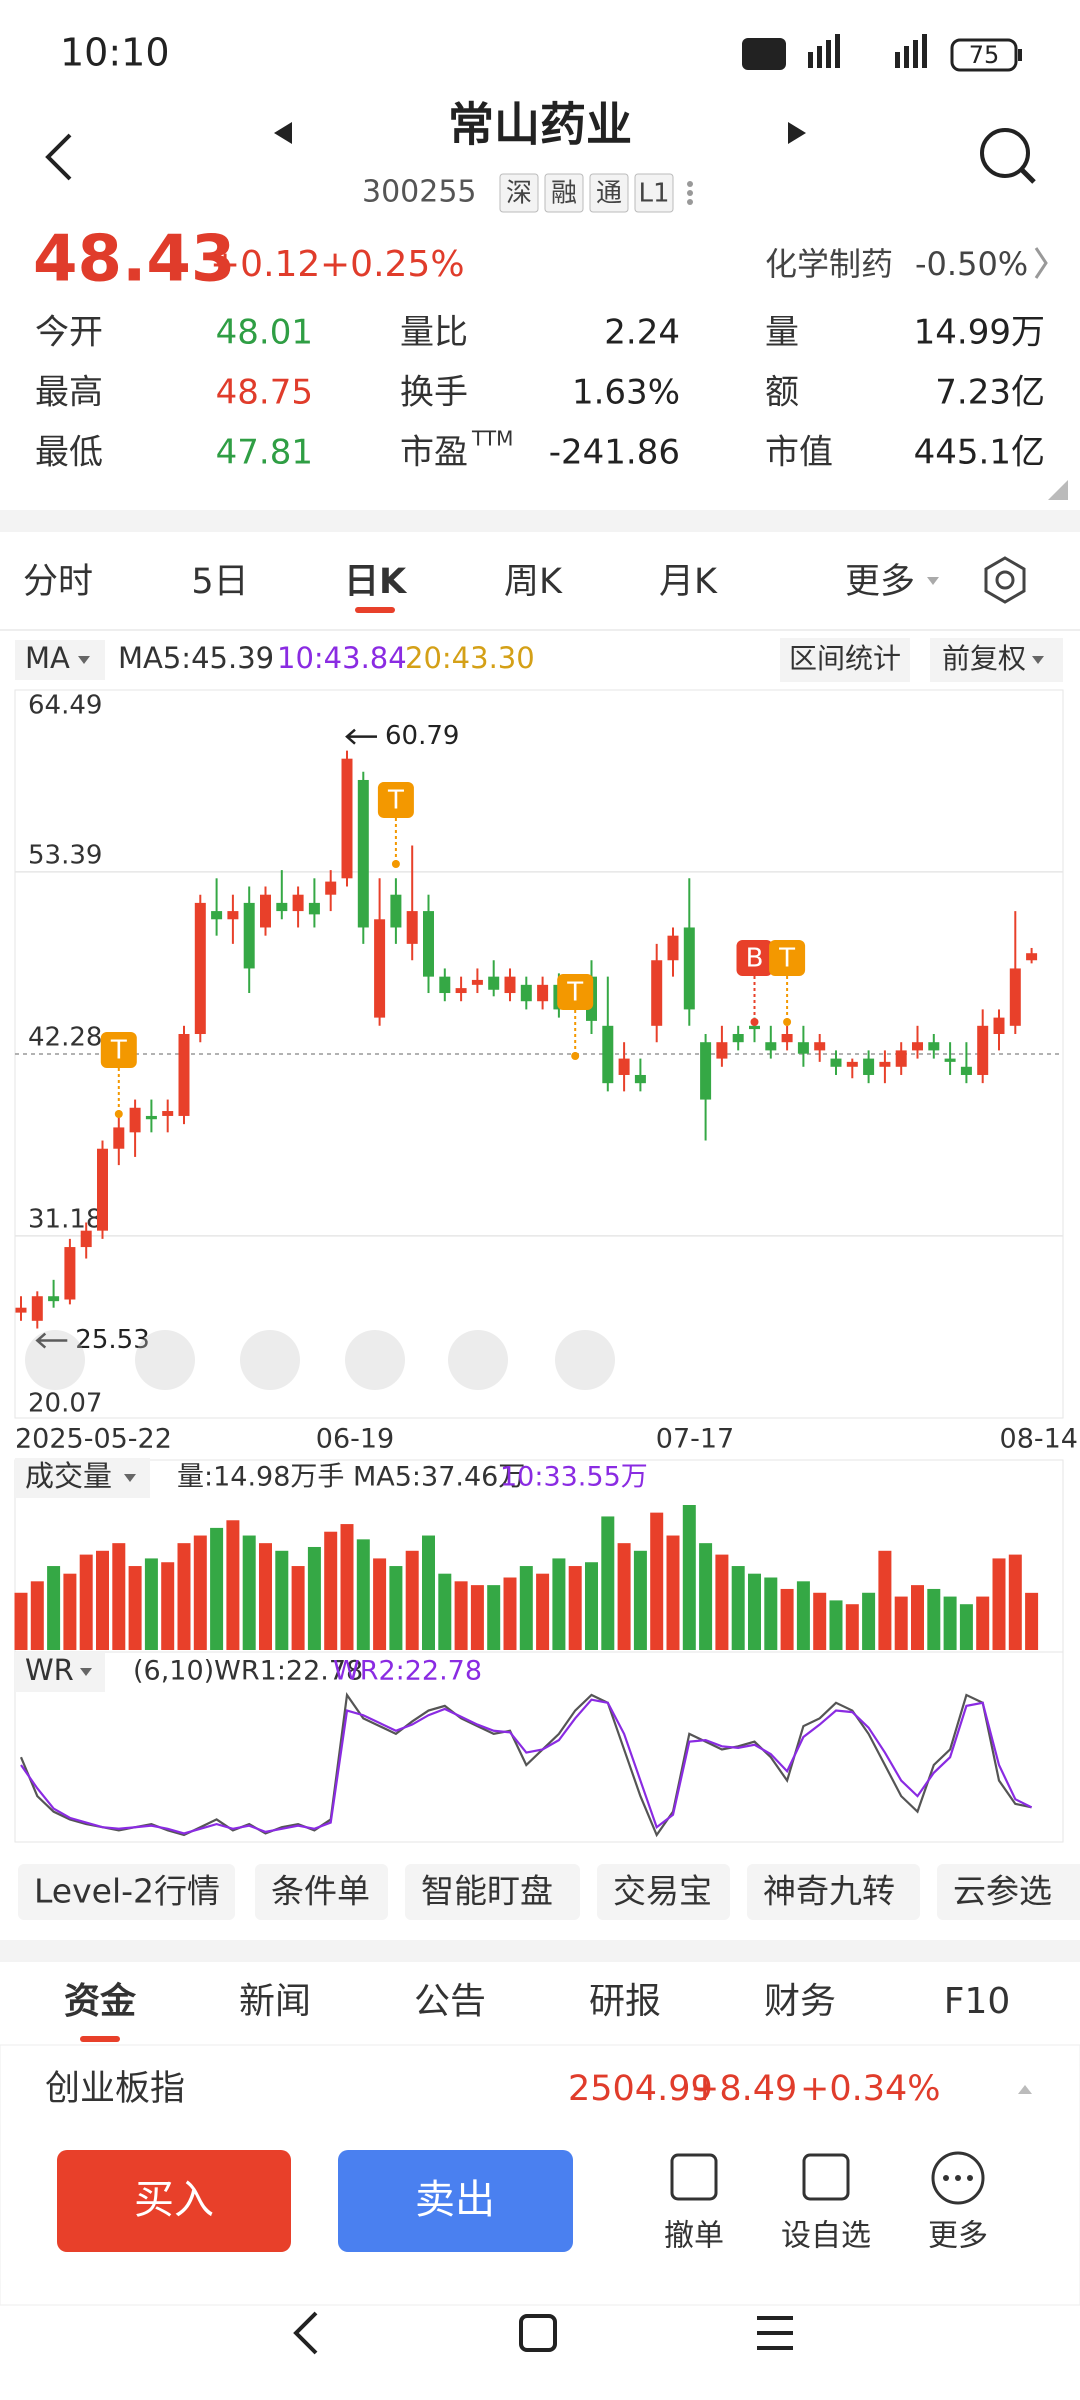 The height and width of the screenshot is (2400, 1080). Describe the element at coordinates (640, 2089) in the screenshot. I see `index-value: 2504.99` at that location.